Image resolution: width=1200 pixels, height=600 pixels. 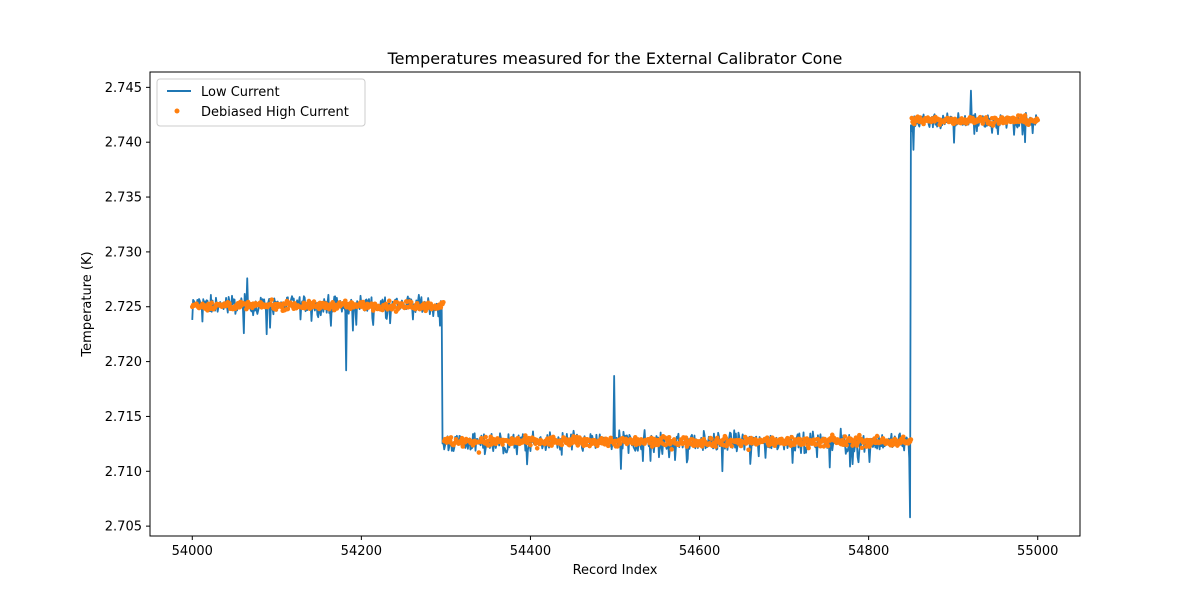 I want to click on x-tick-label: 54800, so click(x=868, y=551).